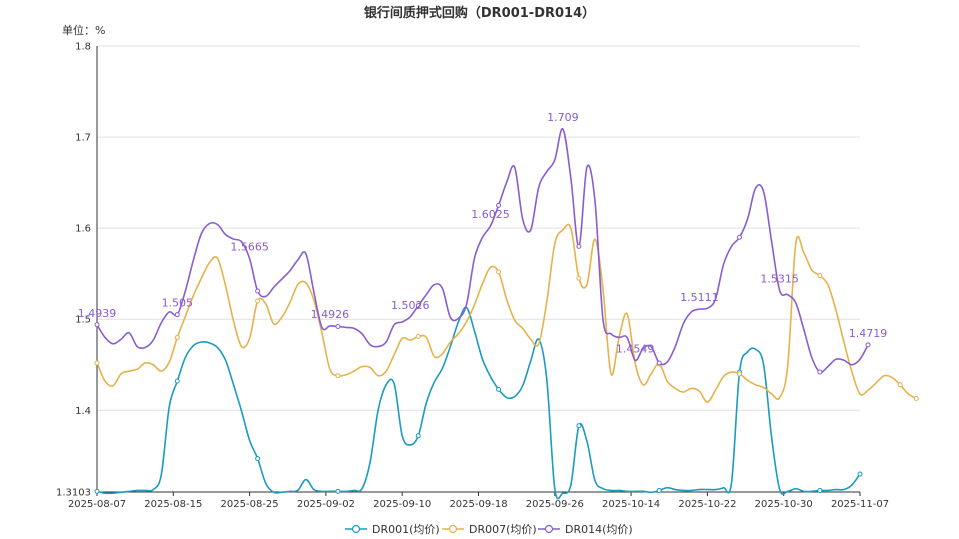 This screenshot has width=959, height=539. What do you see at coordinates (83, 229) in the screenshot?
I see `y-tick-label: 1.6` at bounding box center [83, 229].